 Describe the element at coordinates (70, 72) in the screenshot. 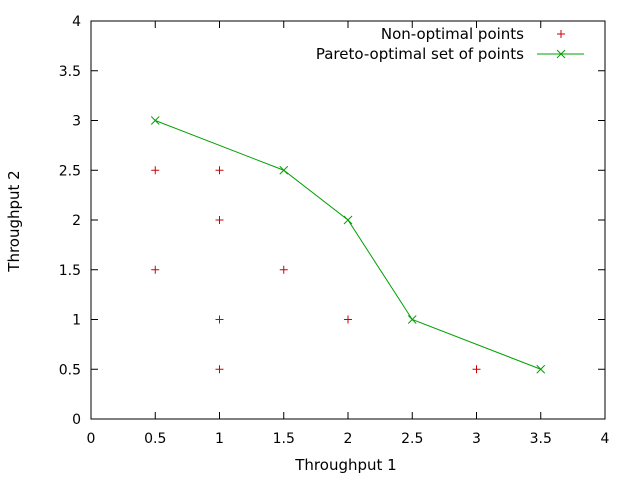

I see `y-tick-label: 3.5` at that location.